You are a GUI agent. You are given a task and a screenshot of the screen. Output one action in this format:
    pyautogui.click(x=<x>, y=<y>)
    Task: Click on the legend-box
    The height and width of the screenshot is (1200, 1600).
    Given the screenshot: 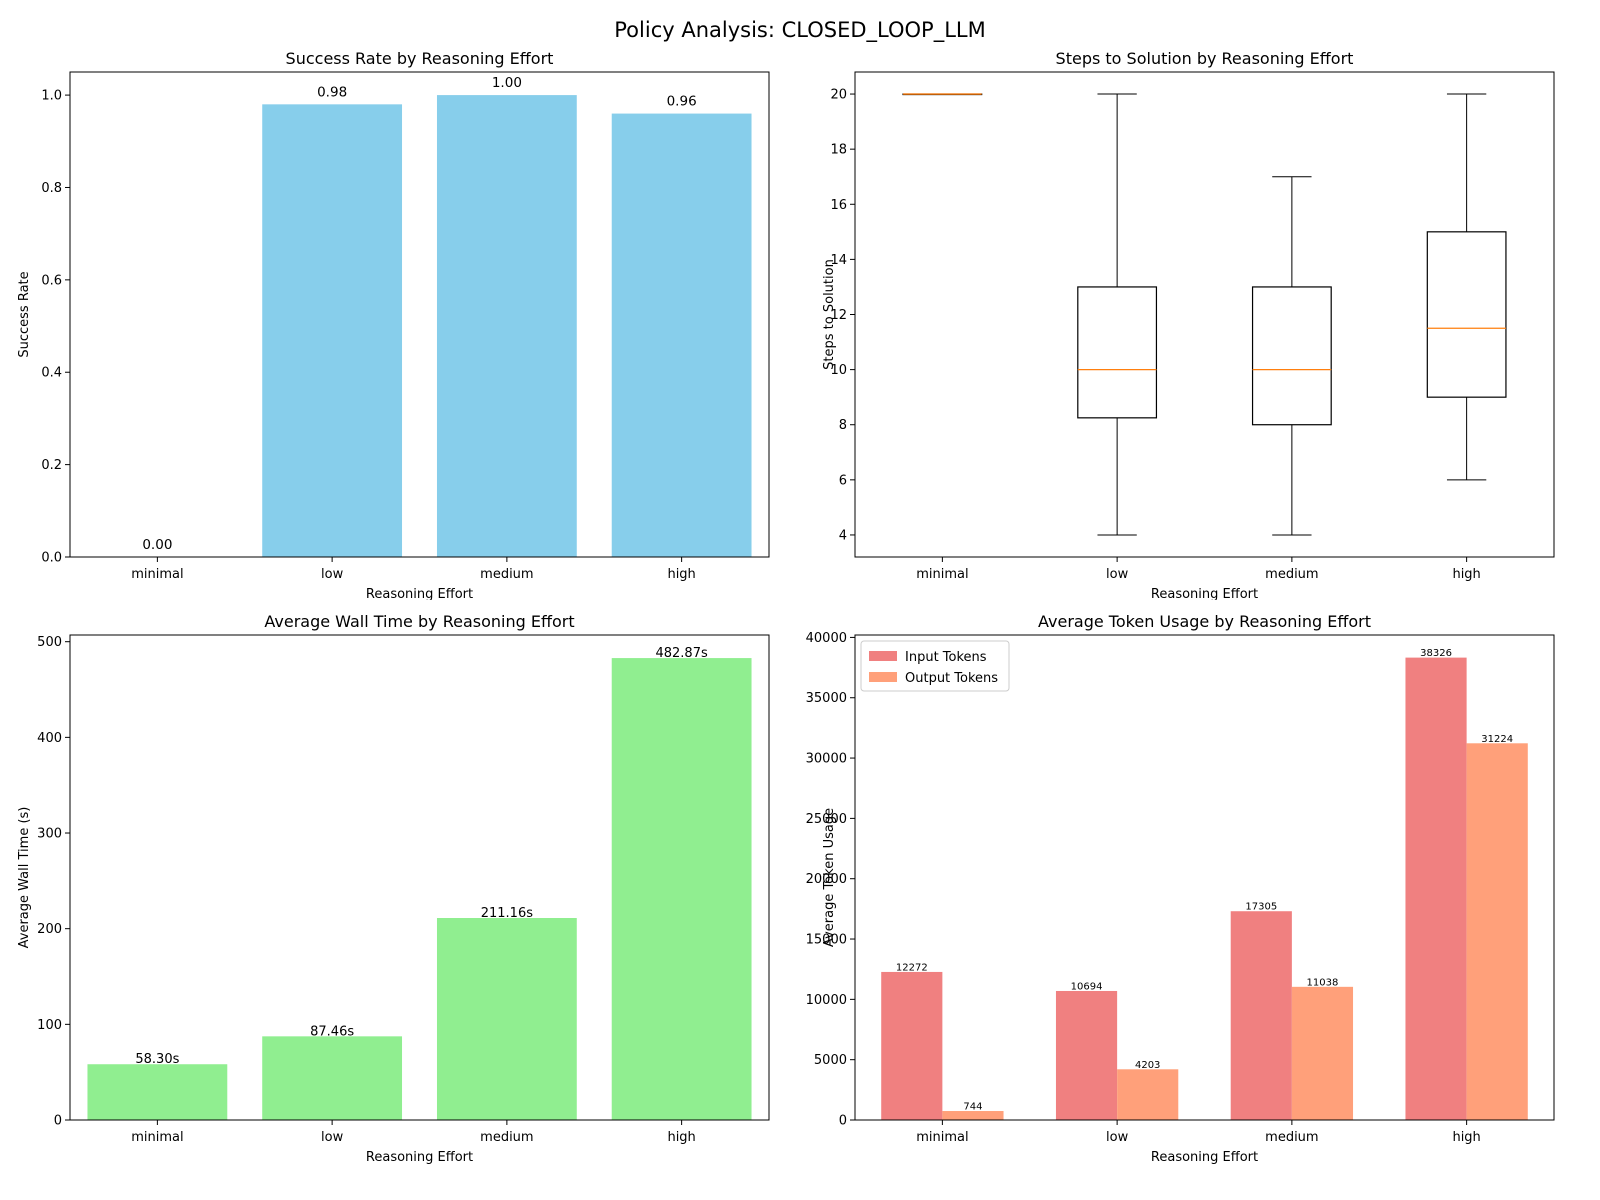 What is the action you would take?
    pyautogui.click(x=935, y=666)
    